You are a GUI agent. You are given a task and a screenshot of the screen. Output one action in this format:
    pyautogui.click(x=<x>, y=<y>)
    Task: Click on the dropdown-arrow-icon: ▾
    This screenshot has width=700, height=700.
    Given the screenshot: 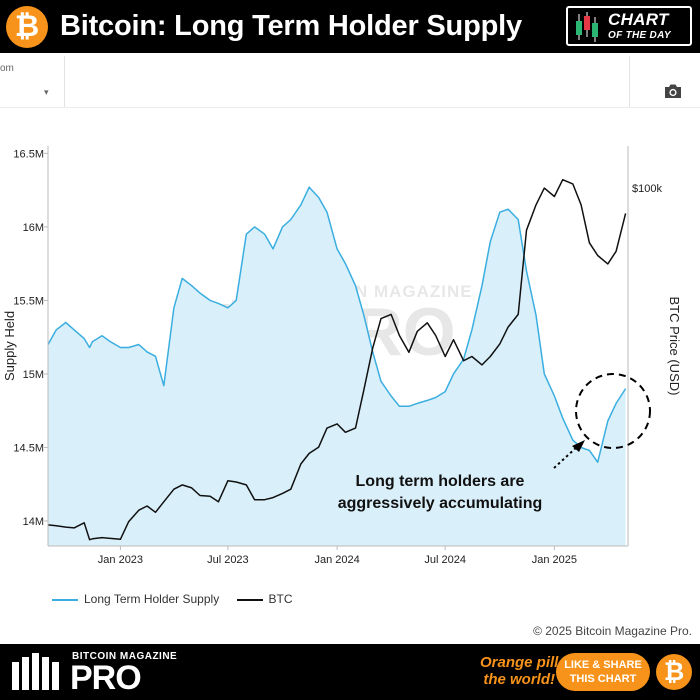 What is the action you would take?
    pyautogui.click(x=46, y=92)
    